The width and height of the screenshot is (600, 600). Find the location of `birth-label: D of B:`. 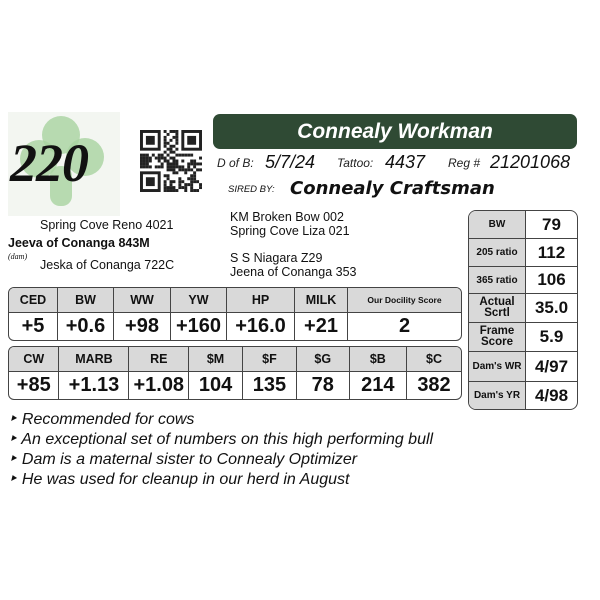

birth-label: D of B: is located at coordinates (235, 163).